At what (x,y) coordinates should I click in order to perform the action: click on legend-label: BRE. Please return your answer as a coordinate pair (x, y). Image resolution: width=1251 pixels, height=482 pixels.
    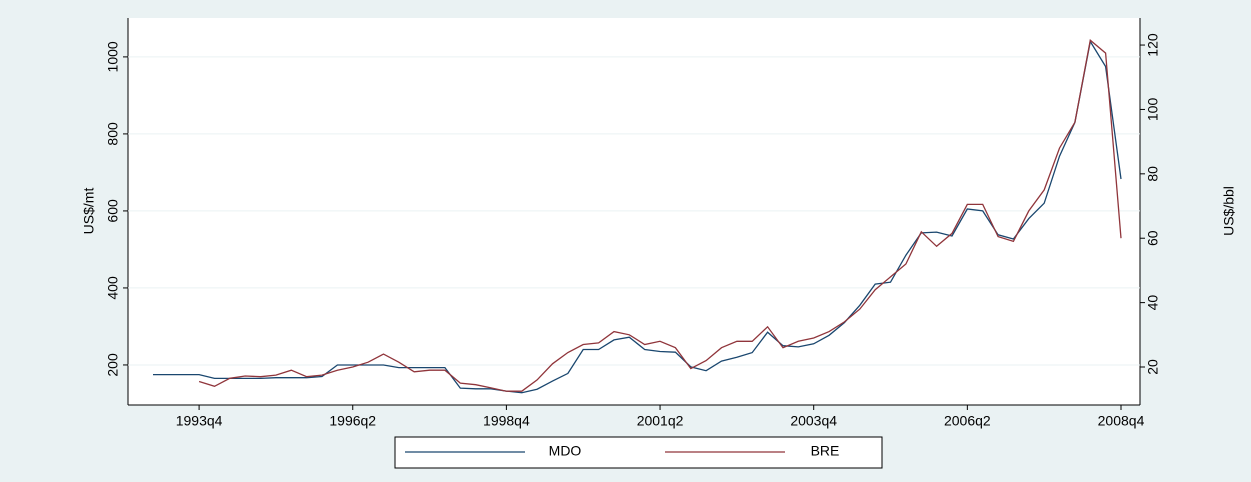
    Looking at the image, I should click on (825, 451).